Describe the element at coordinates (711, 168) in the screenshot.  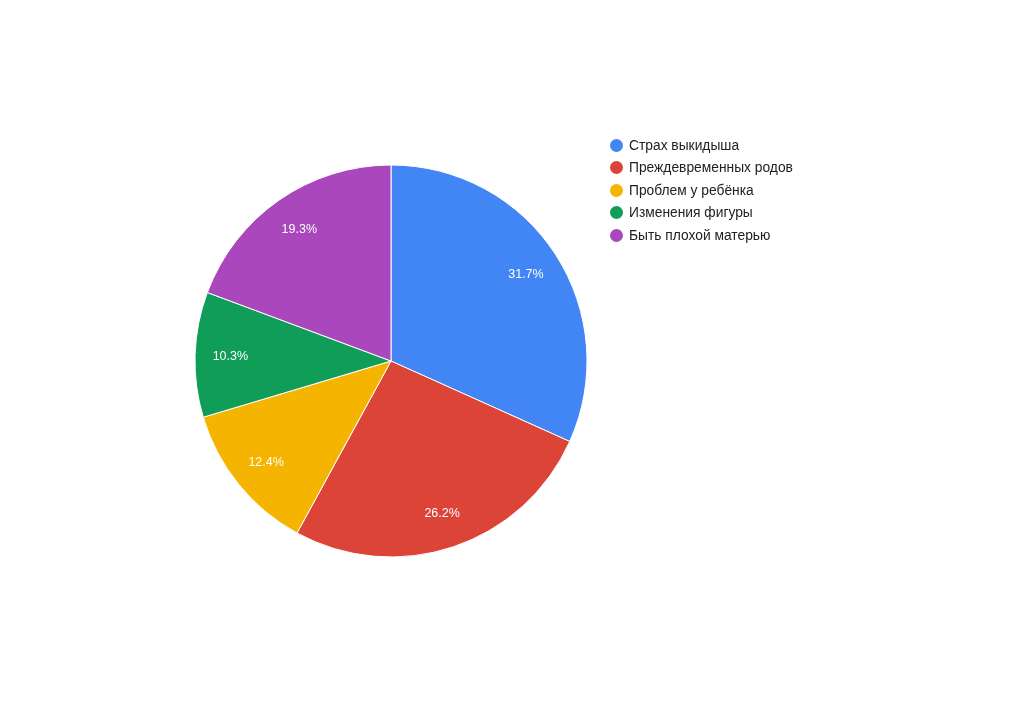
I see `legend-label: Преждевременных родов` at that location.